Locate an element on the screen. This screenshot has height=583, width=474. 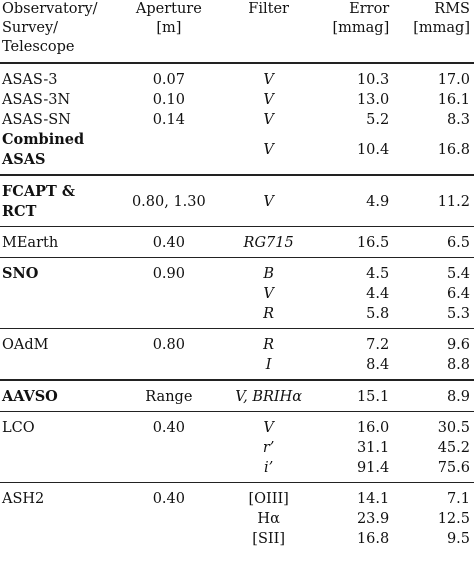
header-error-line1: Error is located at coordinates (369, 9).